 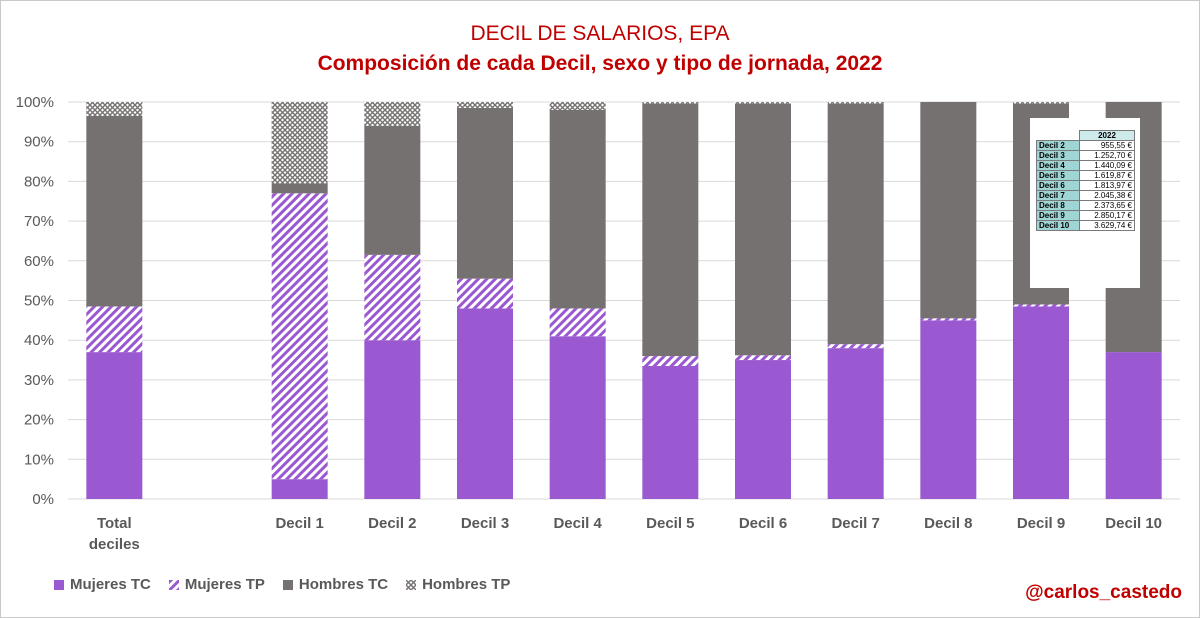 I want to click on table-row-value: 2.850,17 €, so click(x=1107, y=215).